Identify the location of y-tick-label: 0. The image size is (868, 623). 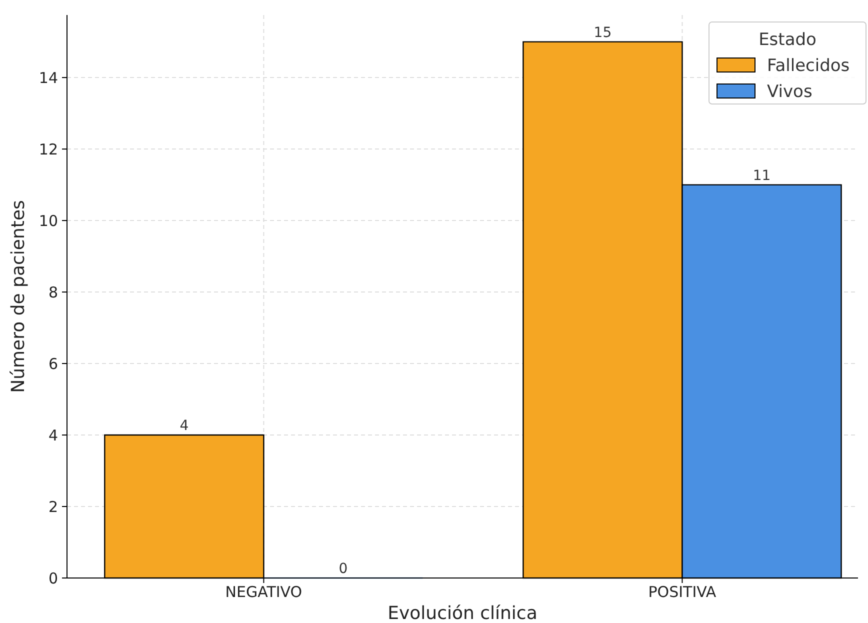
(53, 578).